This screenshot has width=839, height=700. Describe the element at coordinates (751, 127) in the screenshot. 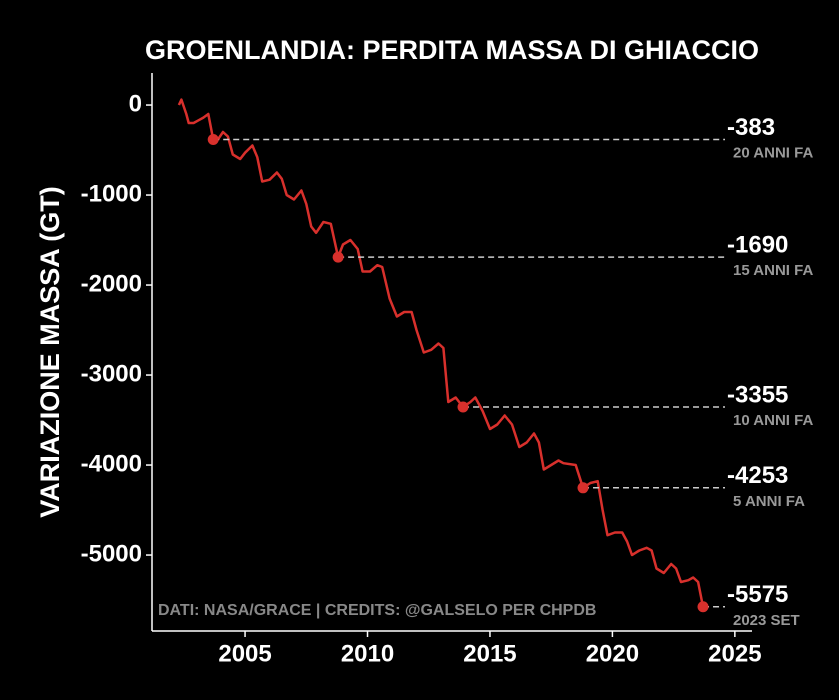

I see `annotation-value: -383` at that location.